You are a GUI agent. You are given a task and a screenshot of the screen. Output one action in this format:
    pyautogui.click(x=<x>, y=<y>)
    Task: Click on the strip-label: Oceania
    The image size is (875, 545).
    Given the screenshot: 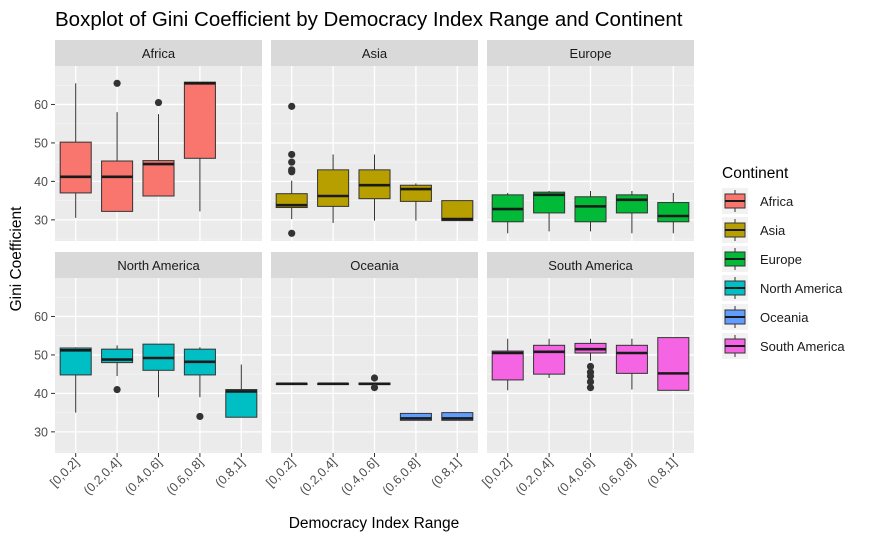 What is the action you would take?
    pyautogui.click(x=374, y=265)
    